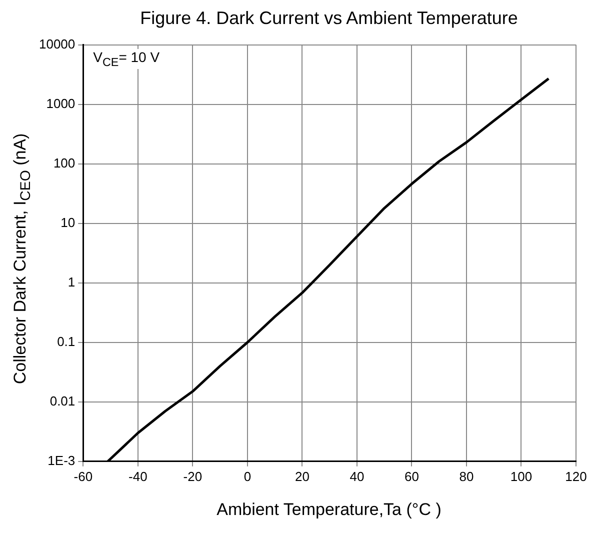 Image resolution: width=598 pixels, height=535 pixels. Describe the element at coordinates (68, 222) in the screenshot. I see `y-tick-label: 10` at that location.